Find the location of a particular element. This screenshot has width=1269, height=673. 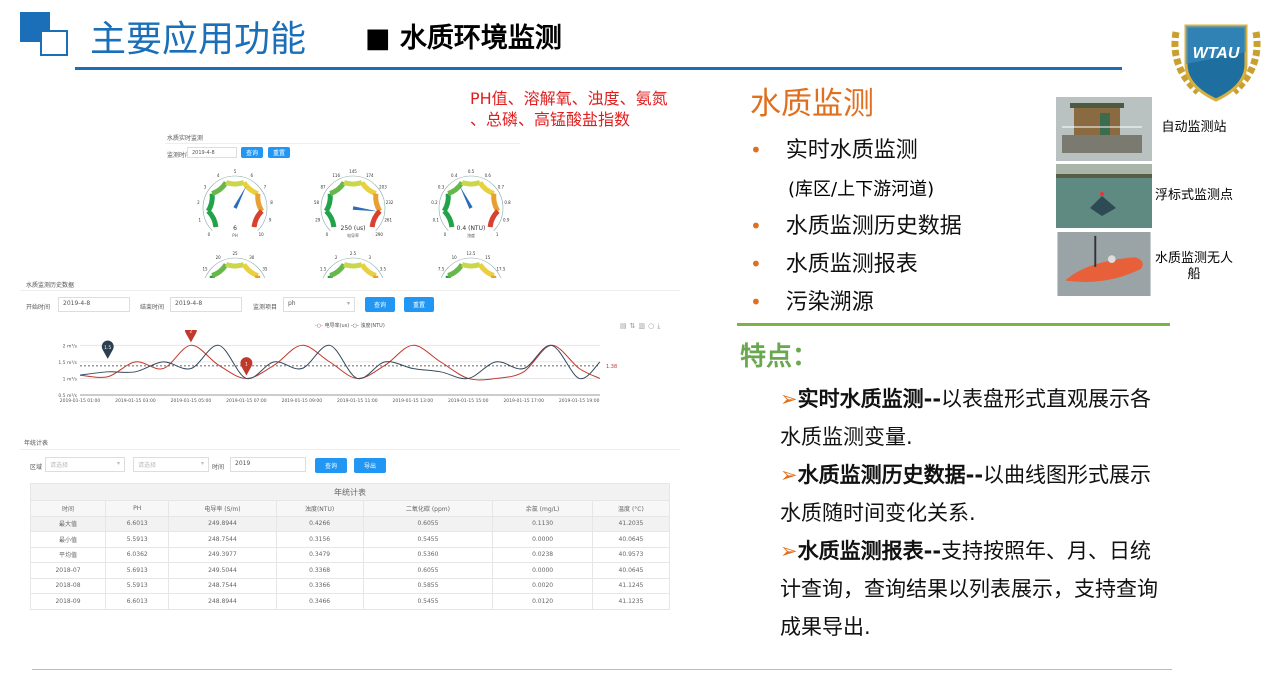

data-marker-pin: 2 is located at coordinates (190, 336).